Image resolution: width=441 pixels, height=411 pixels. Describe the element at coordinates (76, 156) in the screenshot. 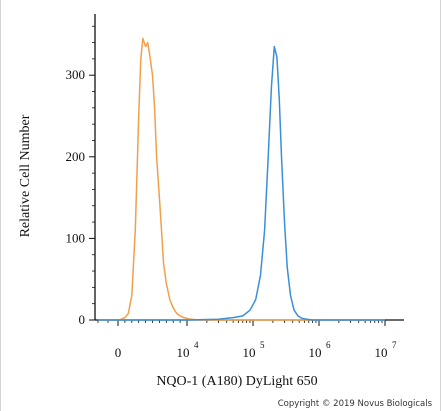

I see `y-tick-label: 200` at that location.